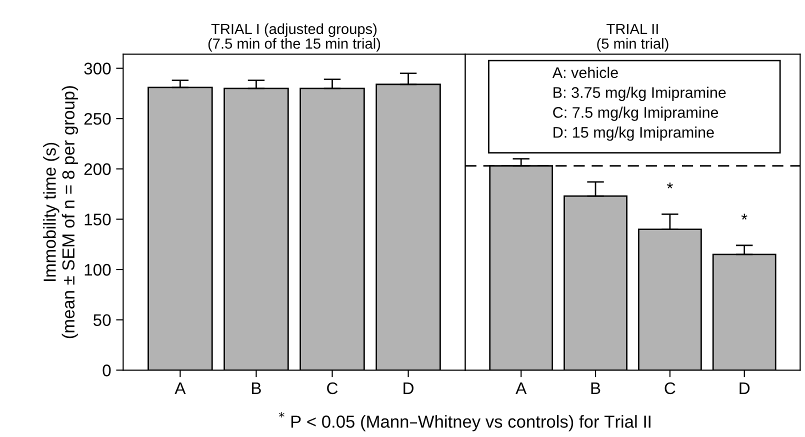 This screenshot has width=805, height=437. I want to click on annotation: D: 15 mg/kg Imipramine, so click(634, 133).